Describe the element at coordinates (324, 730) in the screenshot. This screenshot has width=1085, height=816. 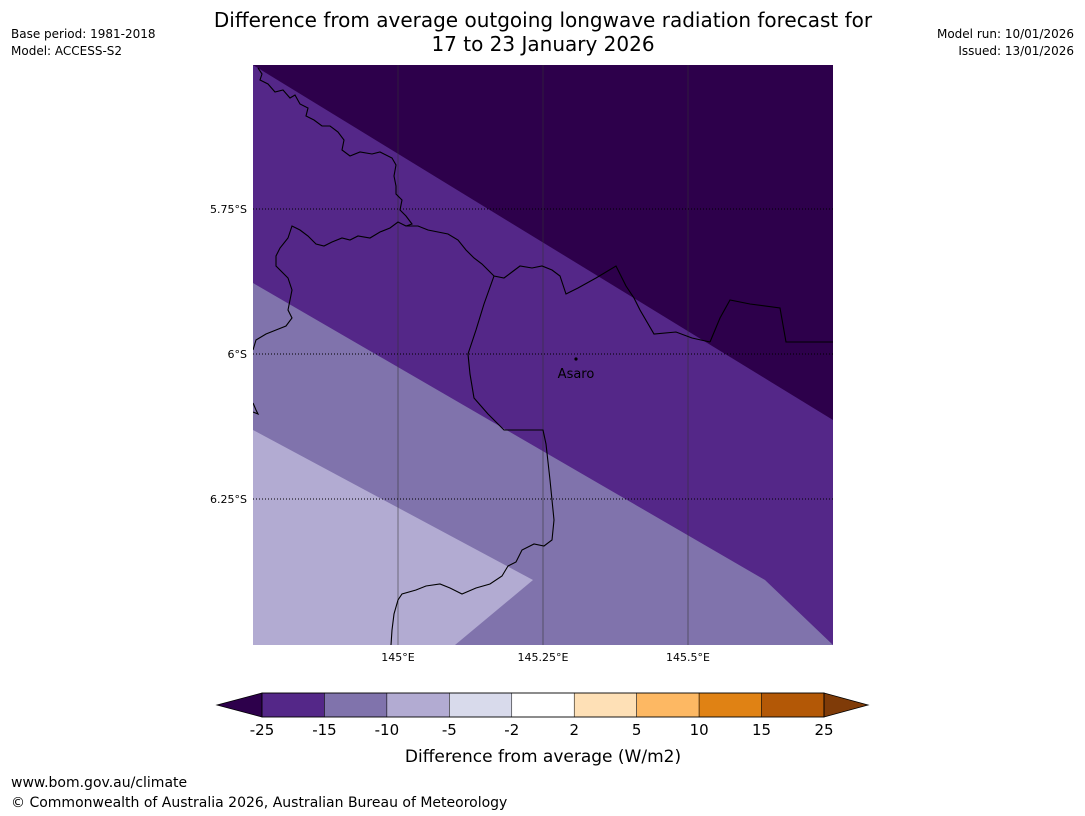
I see `colorbar-tick-label: -15` at that location.